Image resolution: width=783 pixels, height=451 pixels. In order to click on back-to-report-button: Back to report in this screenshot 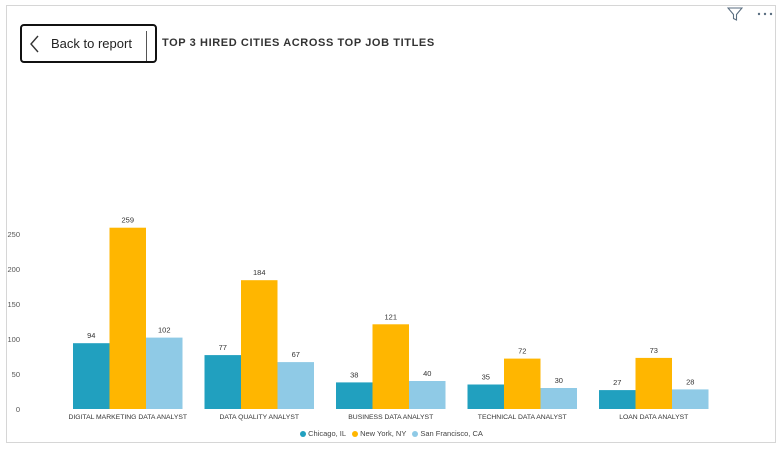, I will do `click(88, 43)`.